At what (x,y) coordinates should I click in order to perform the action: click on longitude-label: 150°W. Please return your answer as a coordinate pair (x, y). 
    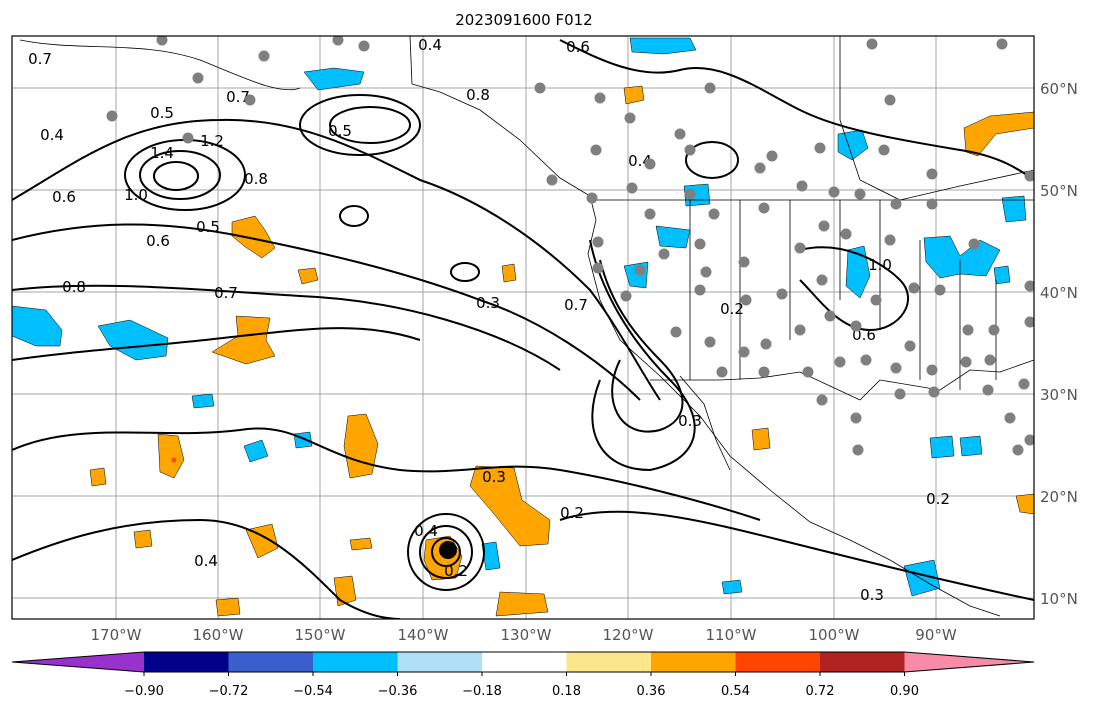
    Looking at the image, I should click on (320, 635).